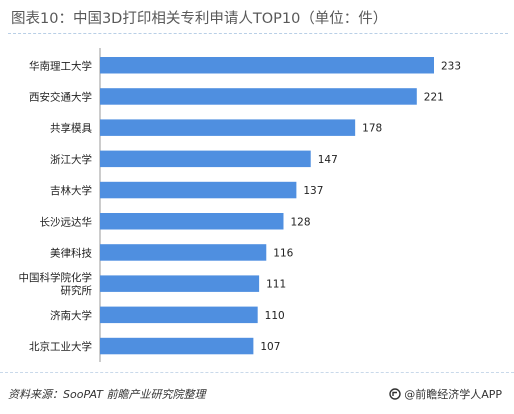 The width and height of the screenshot is (514, 414). What do you see at coordinates (270, 347) in the screenshot?
I see `value-label-10: 107` at bounding box center [270, 347].